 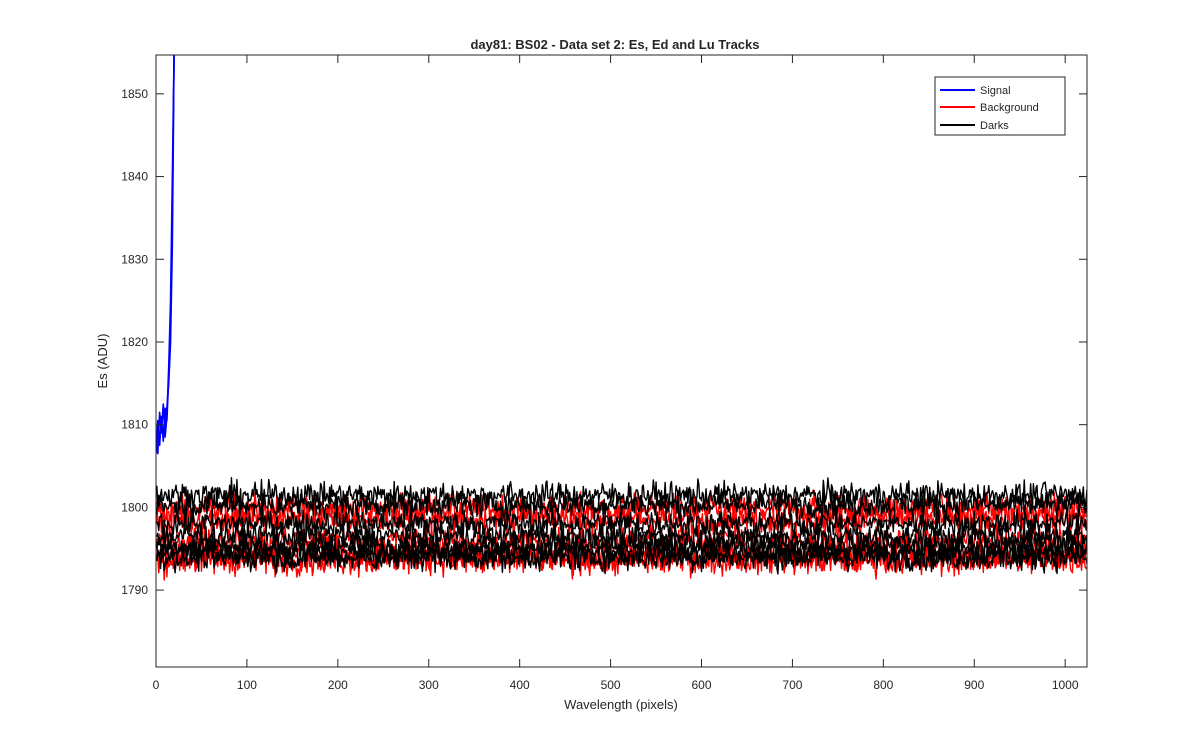 What do you see at coordinates (134, 177) in the screenshot?
I see `y-tick-label: 1840` at bounding box center [134, 177].